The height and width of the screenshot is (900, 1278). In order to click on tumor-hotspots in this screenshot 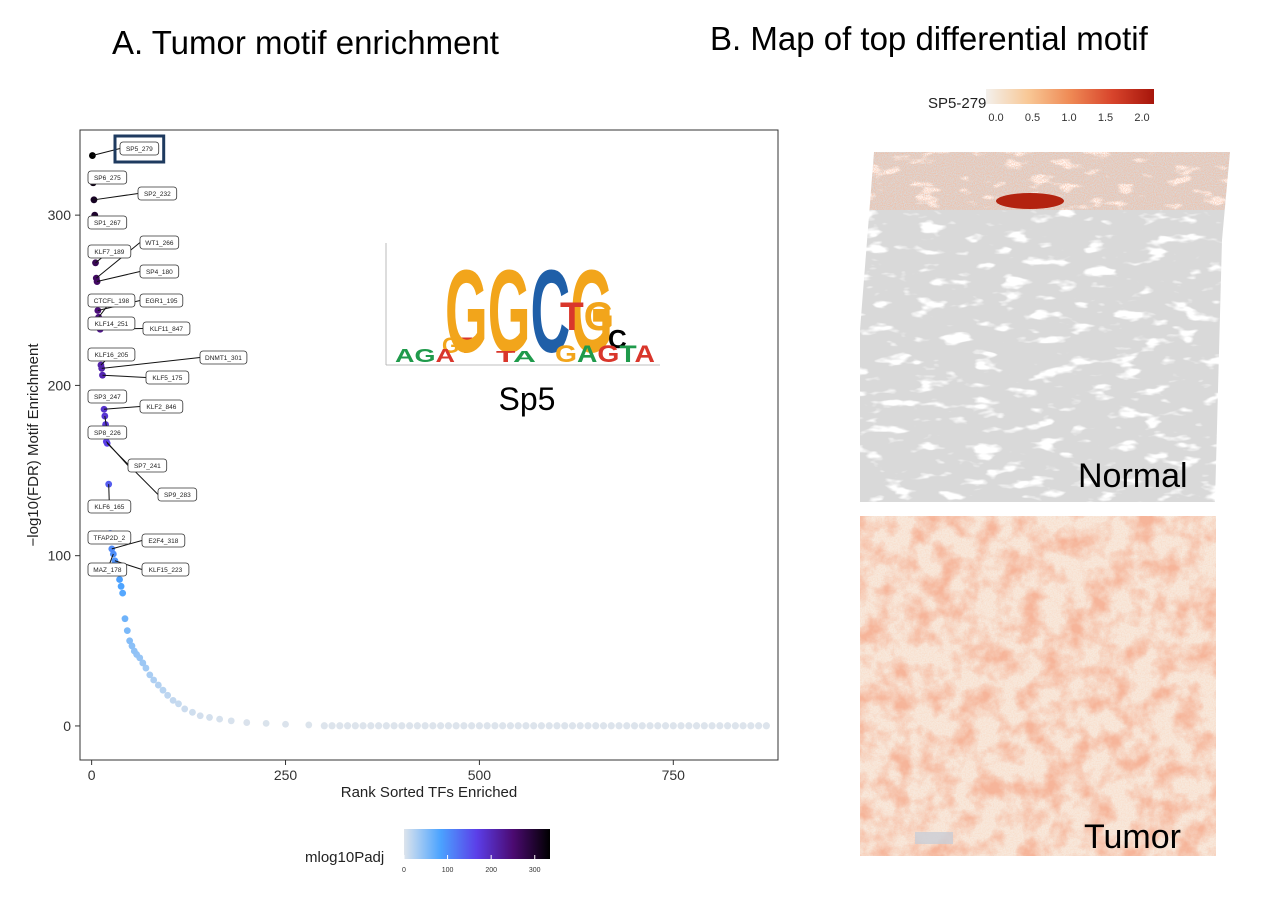, I will do `click(1038, 686)`.